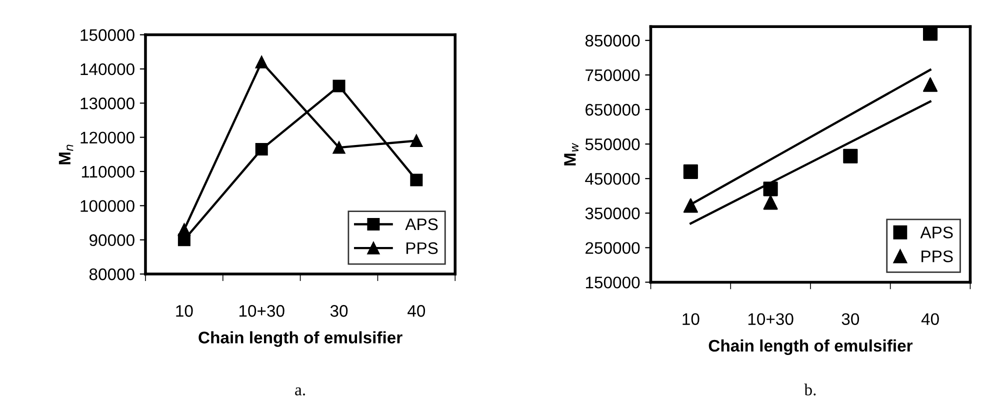  Describe the element at coordinates (613, 248) in the screenshot. I see `y-tick-label: 250000` at that location.